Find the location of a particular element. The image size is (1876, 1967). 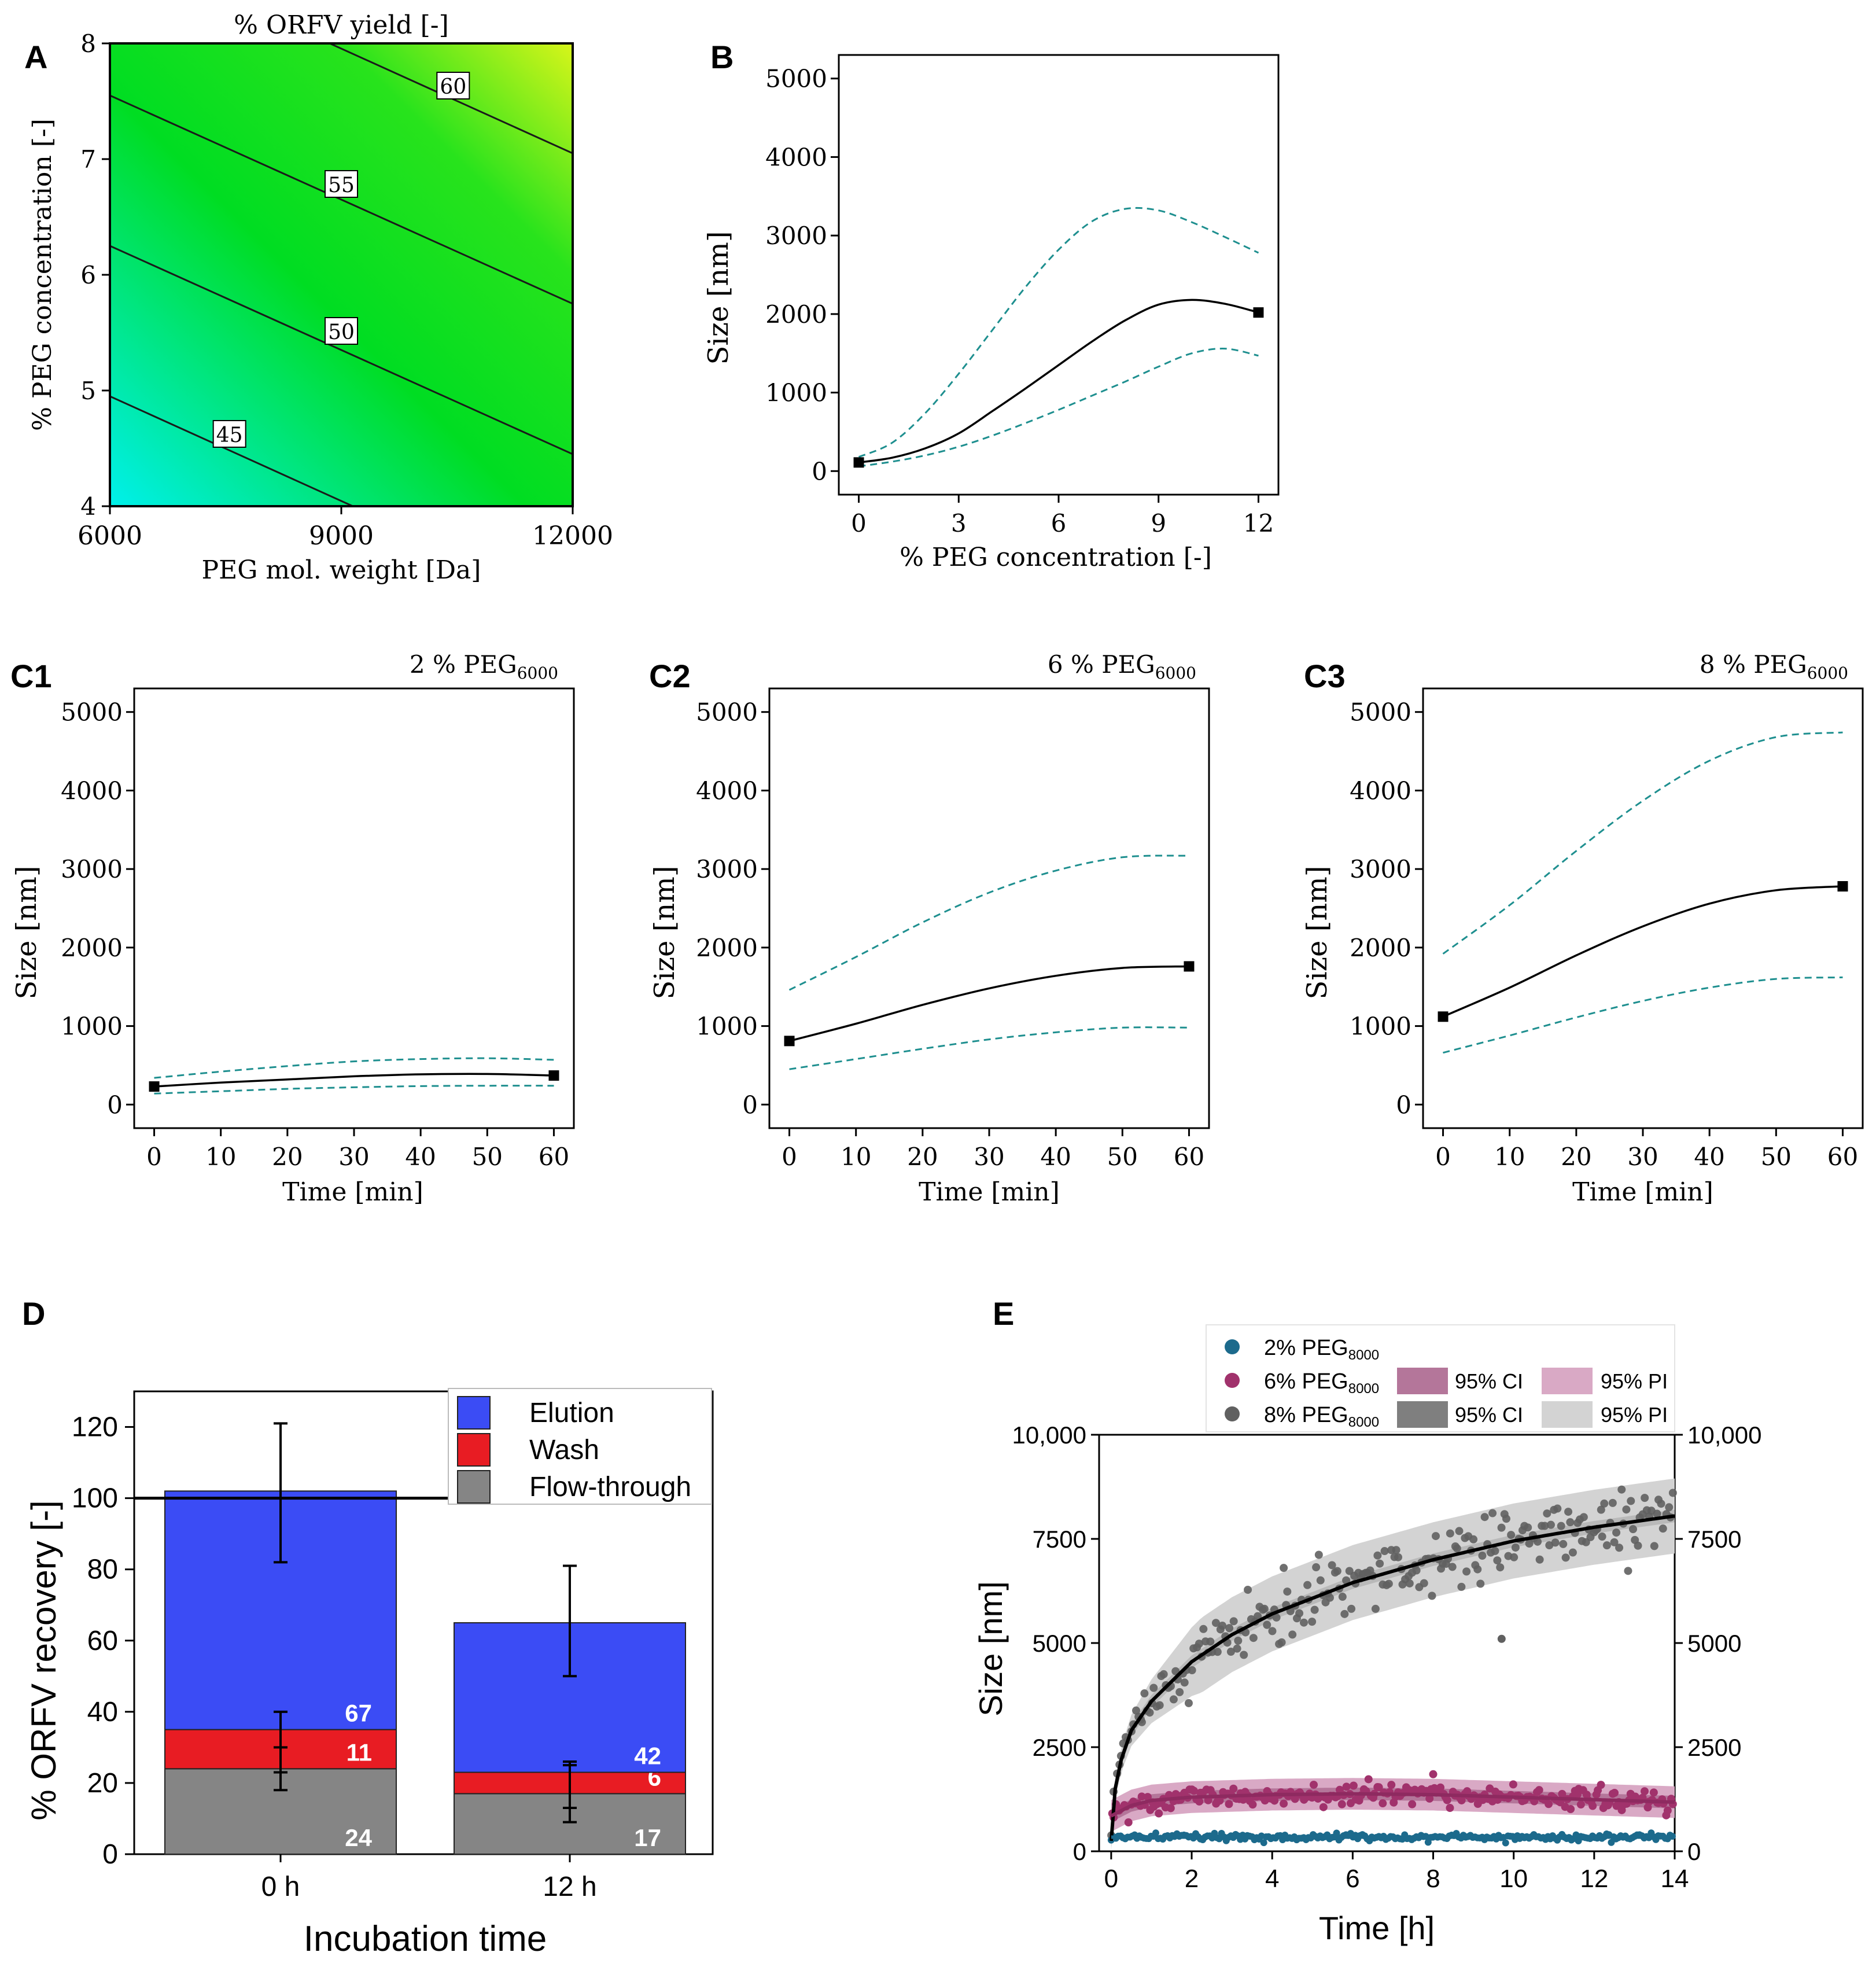

panel-c1-x-tick-label: 0 is located at coordinates (154, 1157).